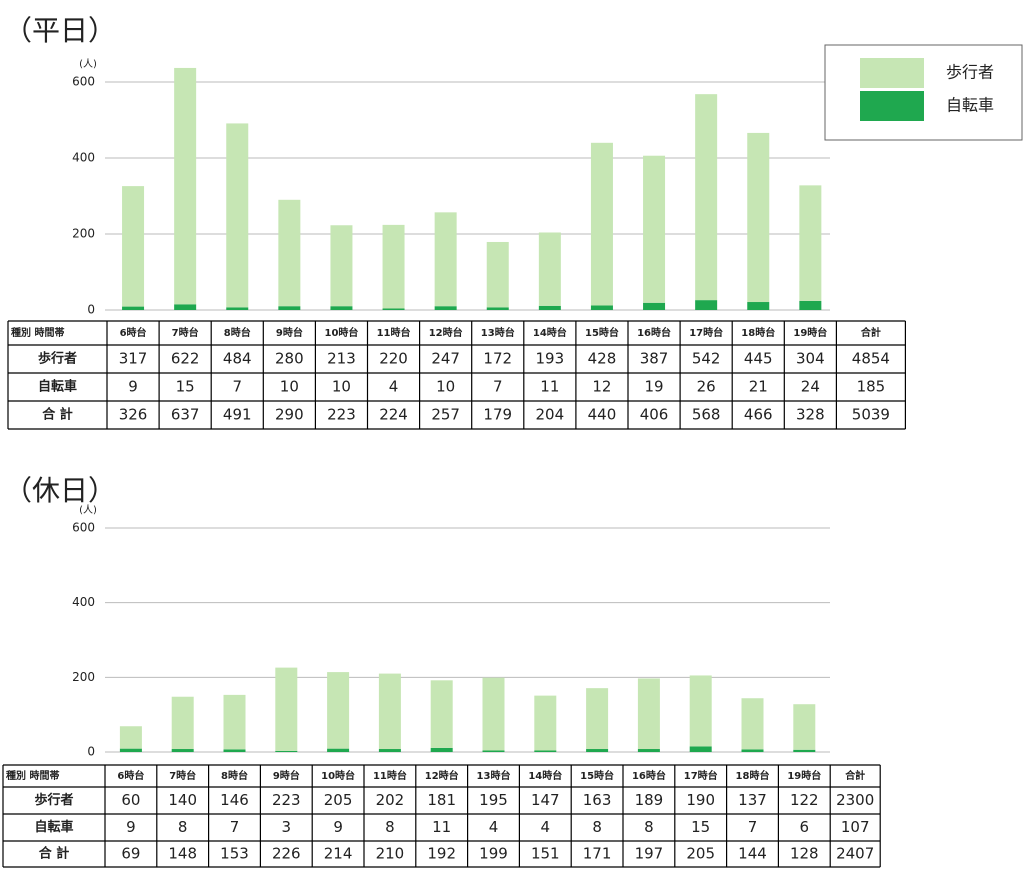 The image size is (1023, 871). Describe the element at coordinates (497, 359) in the screenshot. I see `table-cell: 172` at that location.